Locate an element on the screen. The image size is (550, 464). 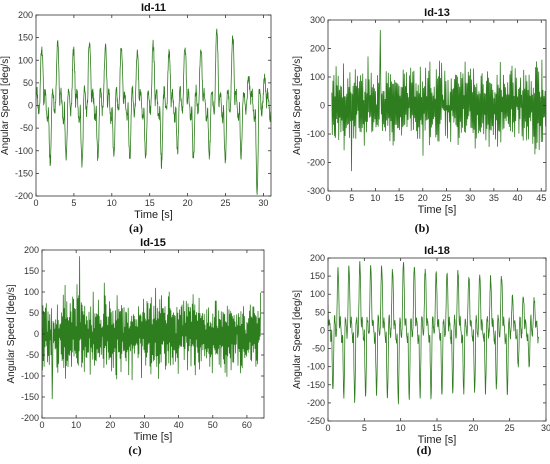
panel-caption: (b) is located at coordinates (422, 228).